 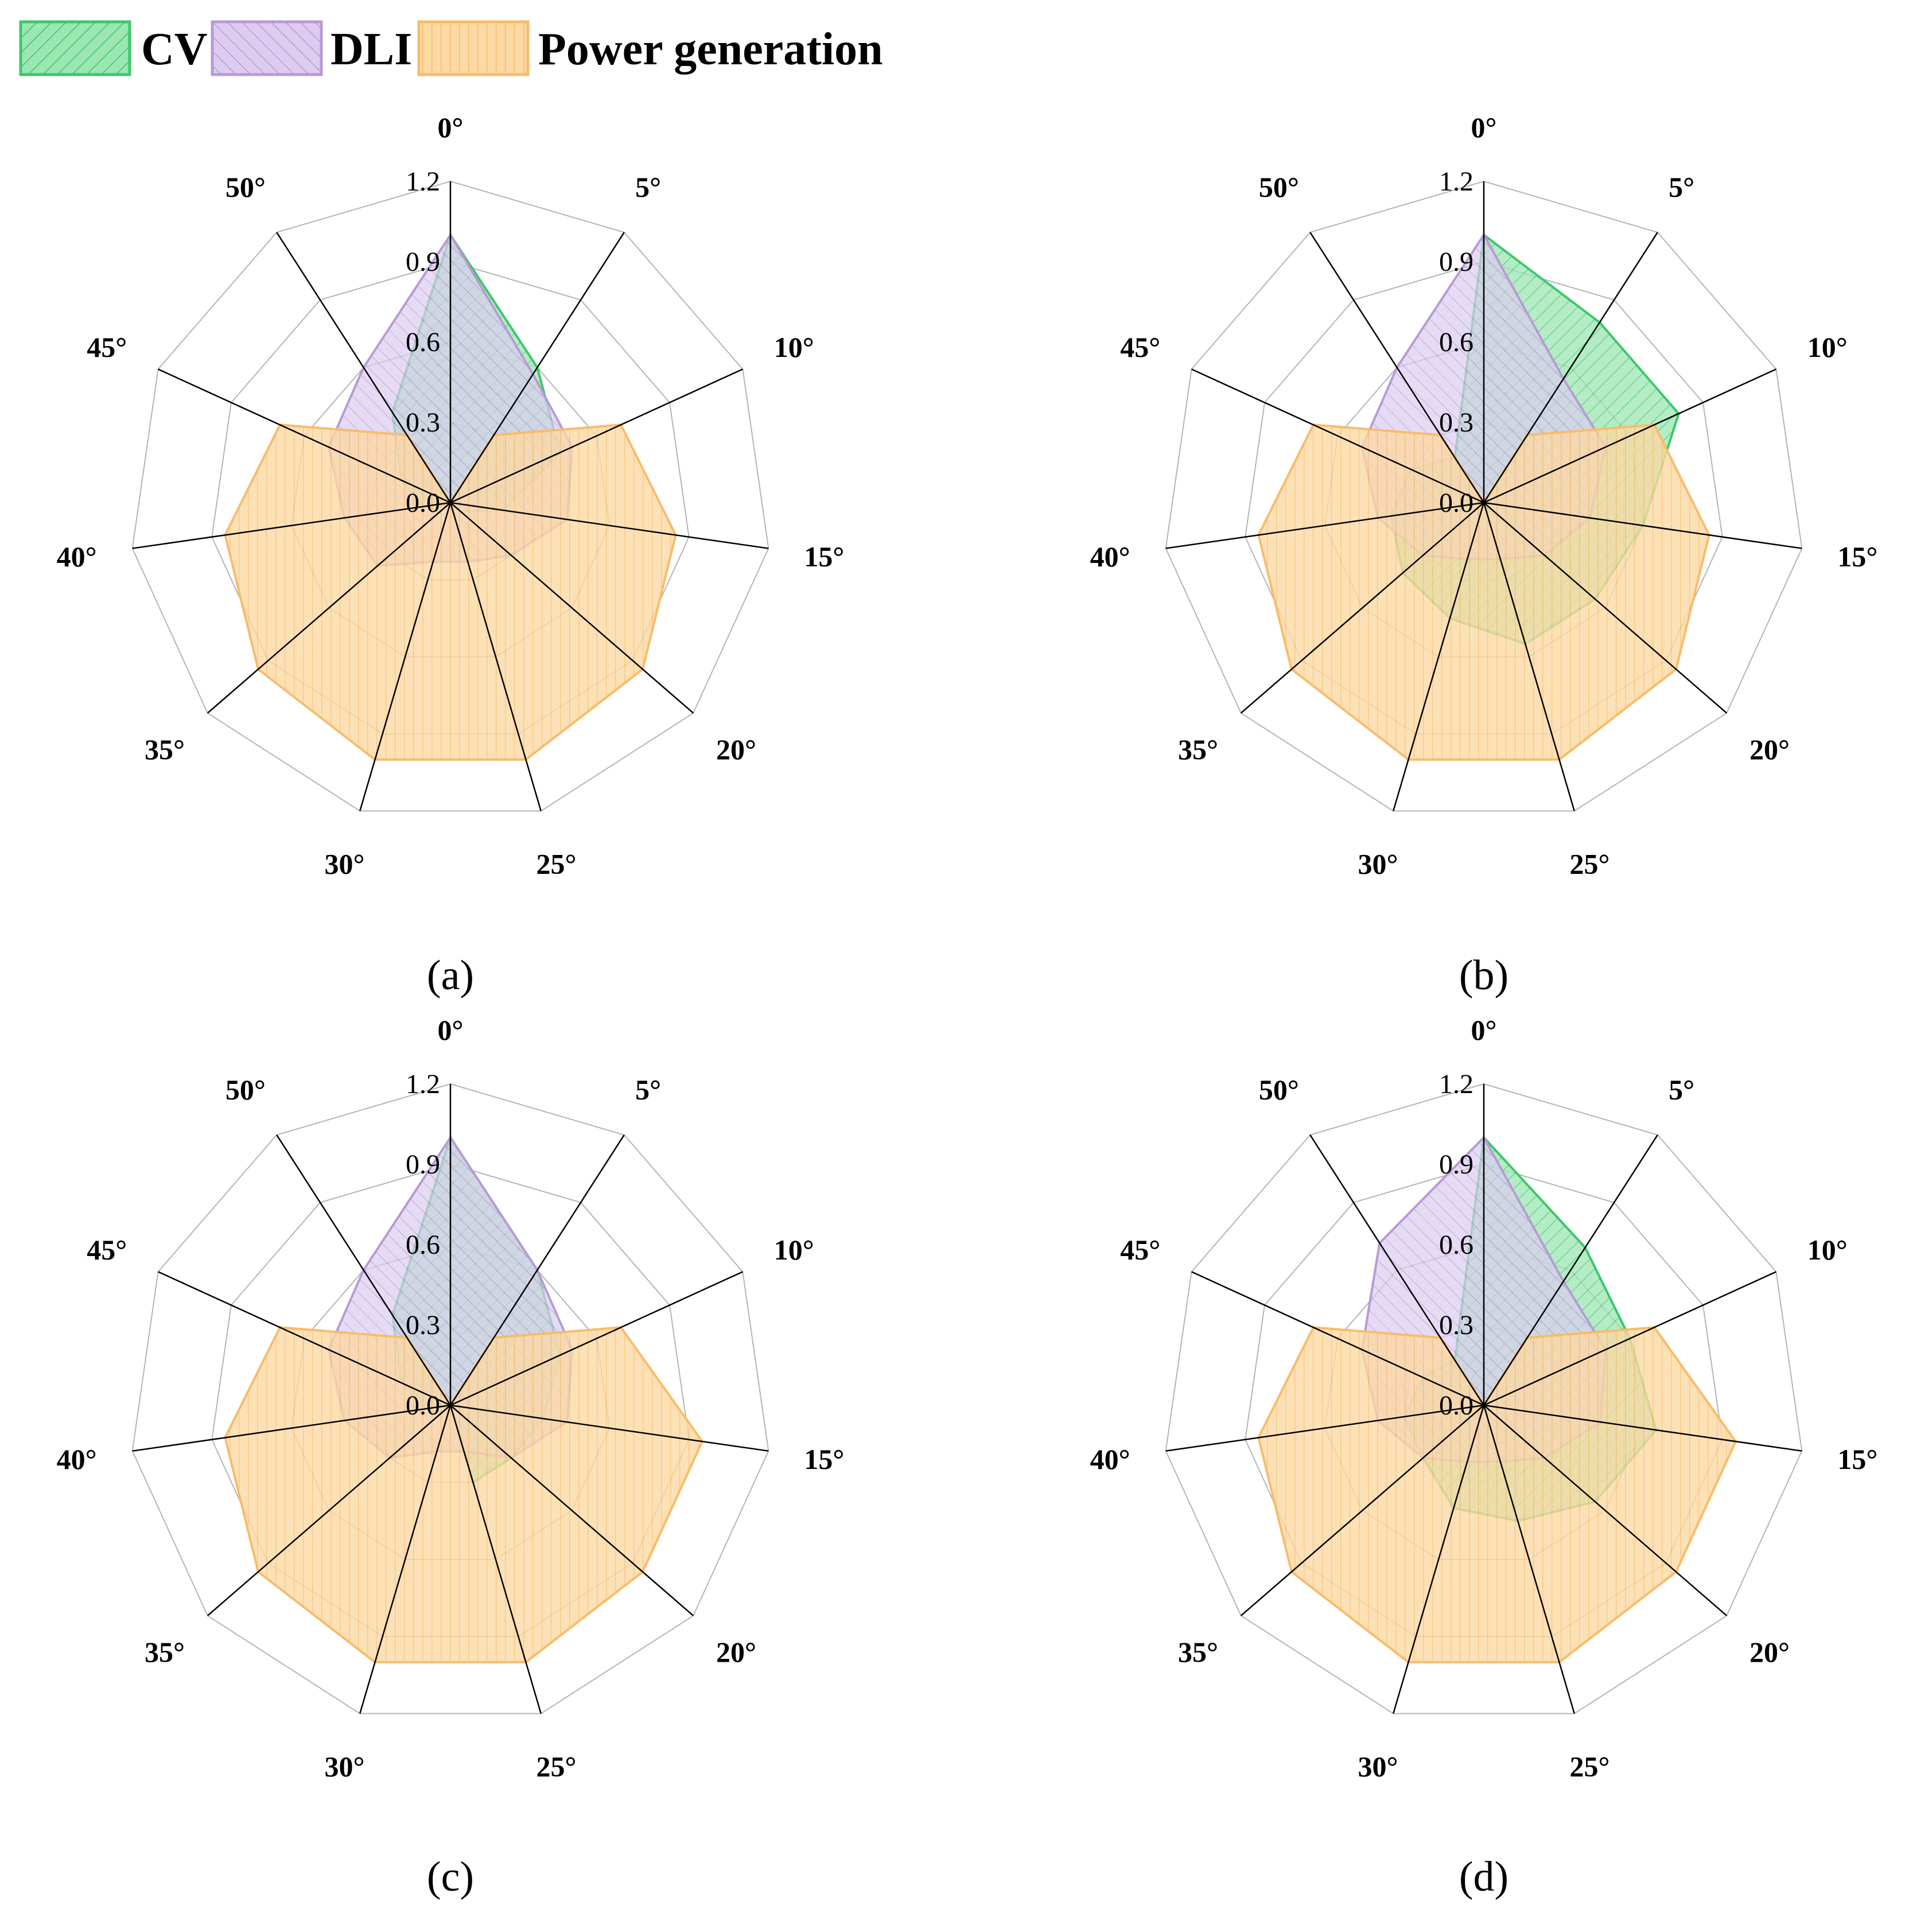 I want to click on legend-swatch-power-generation, so click(x=474, y=48).